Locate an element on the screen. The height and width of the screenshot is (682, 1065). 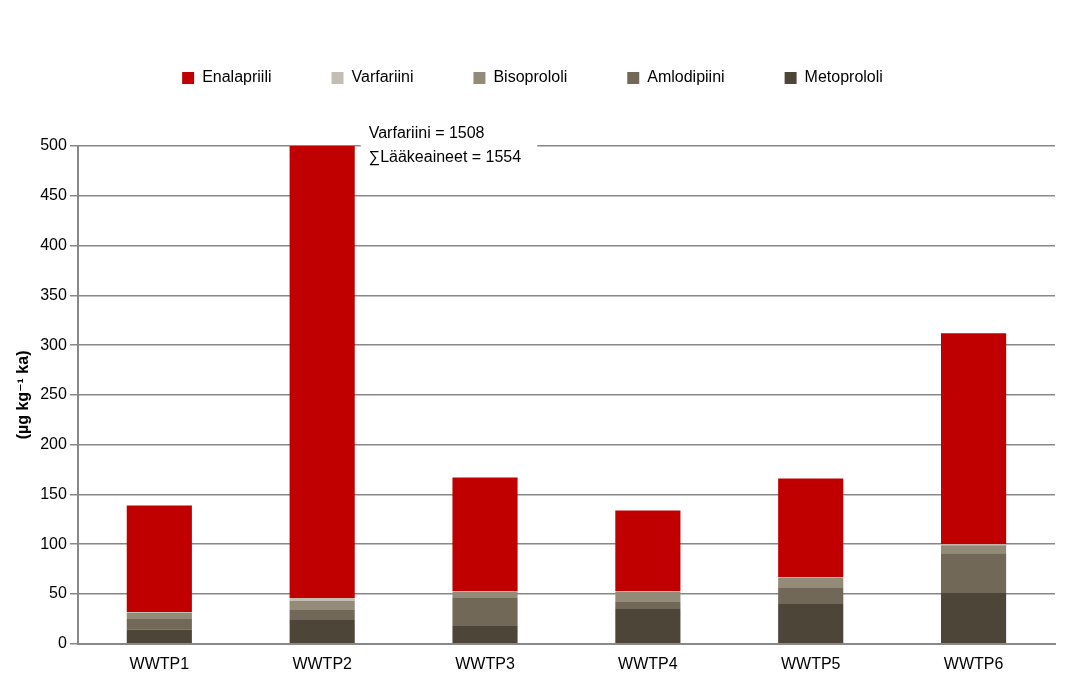
legend-label: Enalapriili is located at coordinates (237, 77).